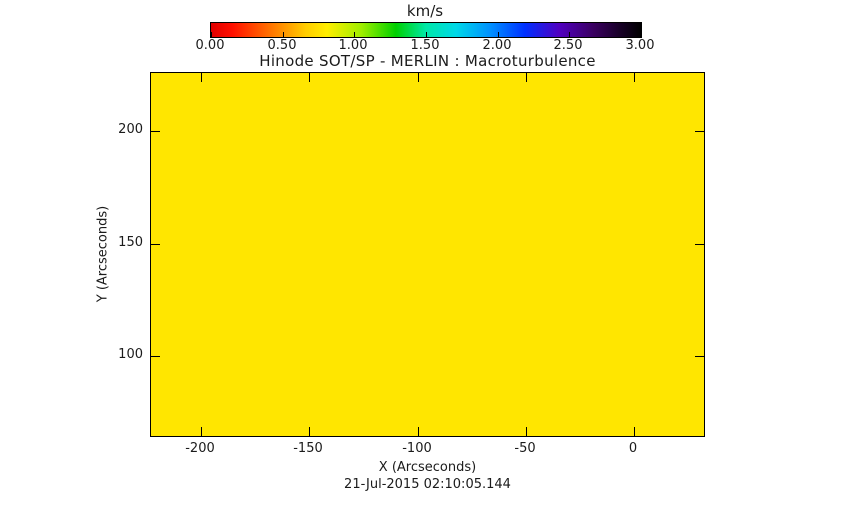  Describe the element at coordinates (200, 448) in the screenshot. I see `x-tick-label: -200` at that location.